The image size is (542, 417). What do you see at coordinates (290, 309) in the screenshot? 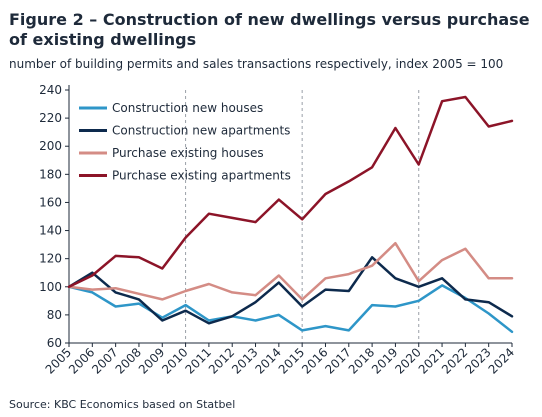
I see `series-line-construction-new-houses` at bounding box center [290, 309].